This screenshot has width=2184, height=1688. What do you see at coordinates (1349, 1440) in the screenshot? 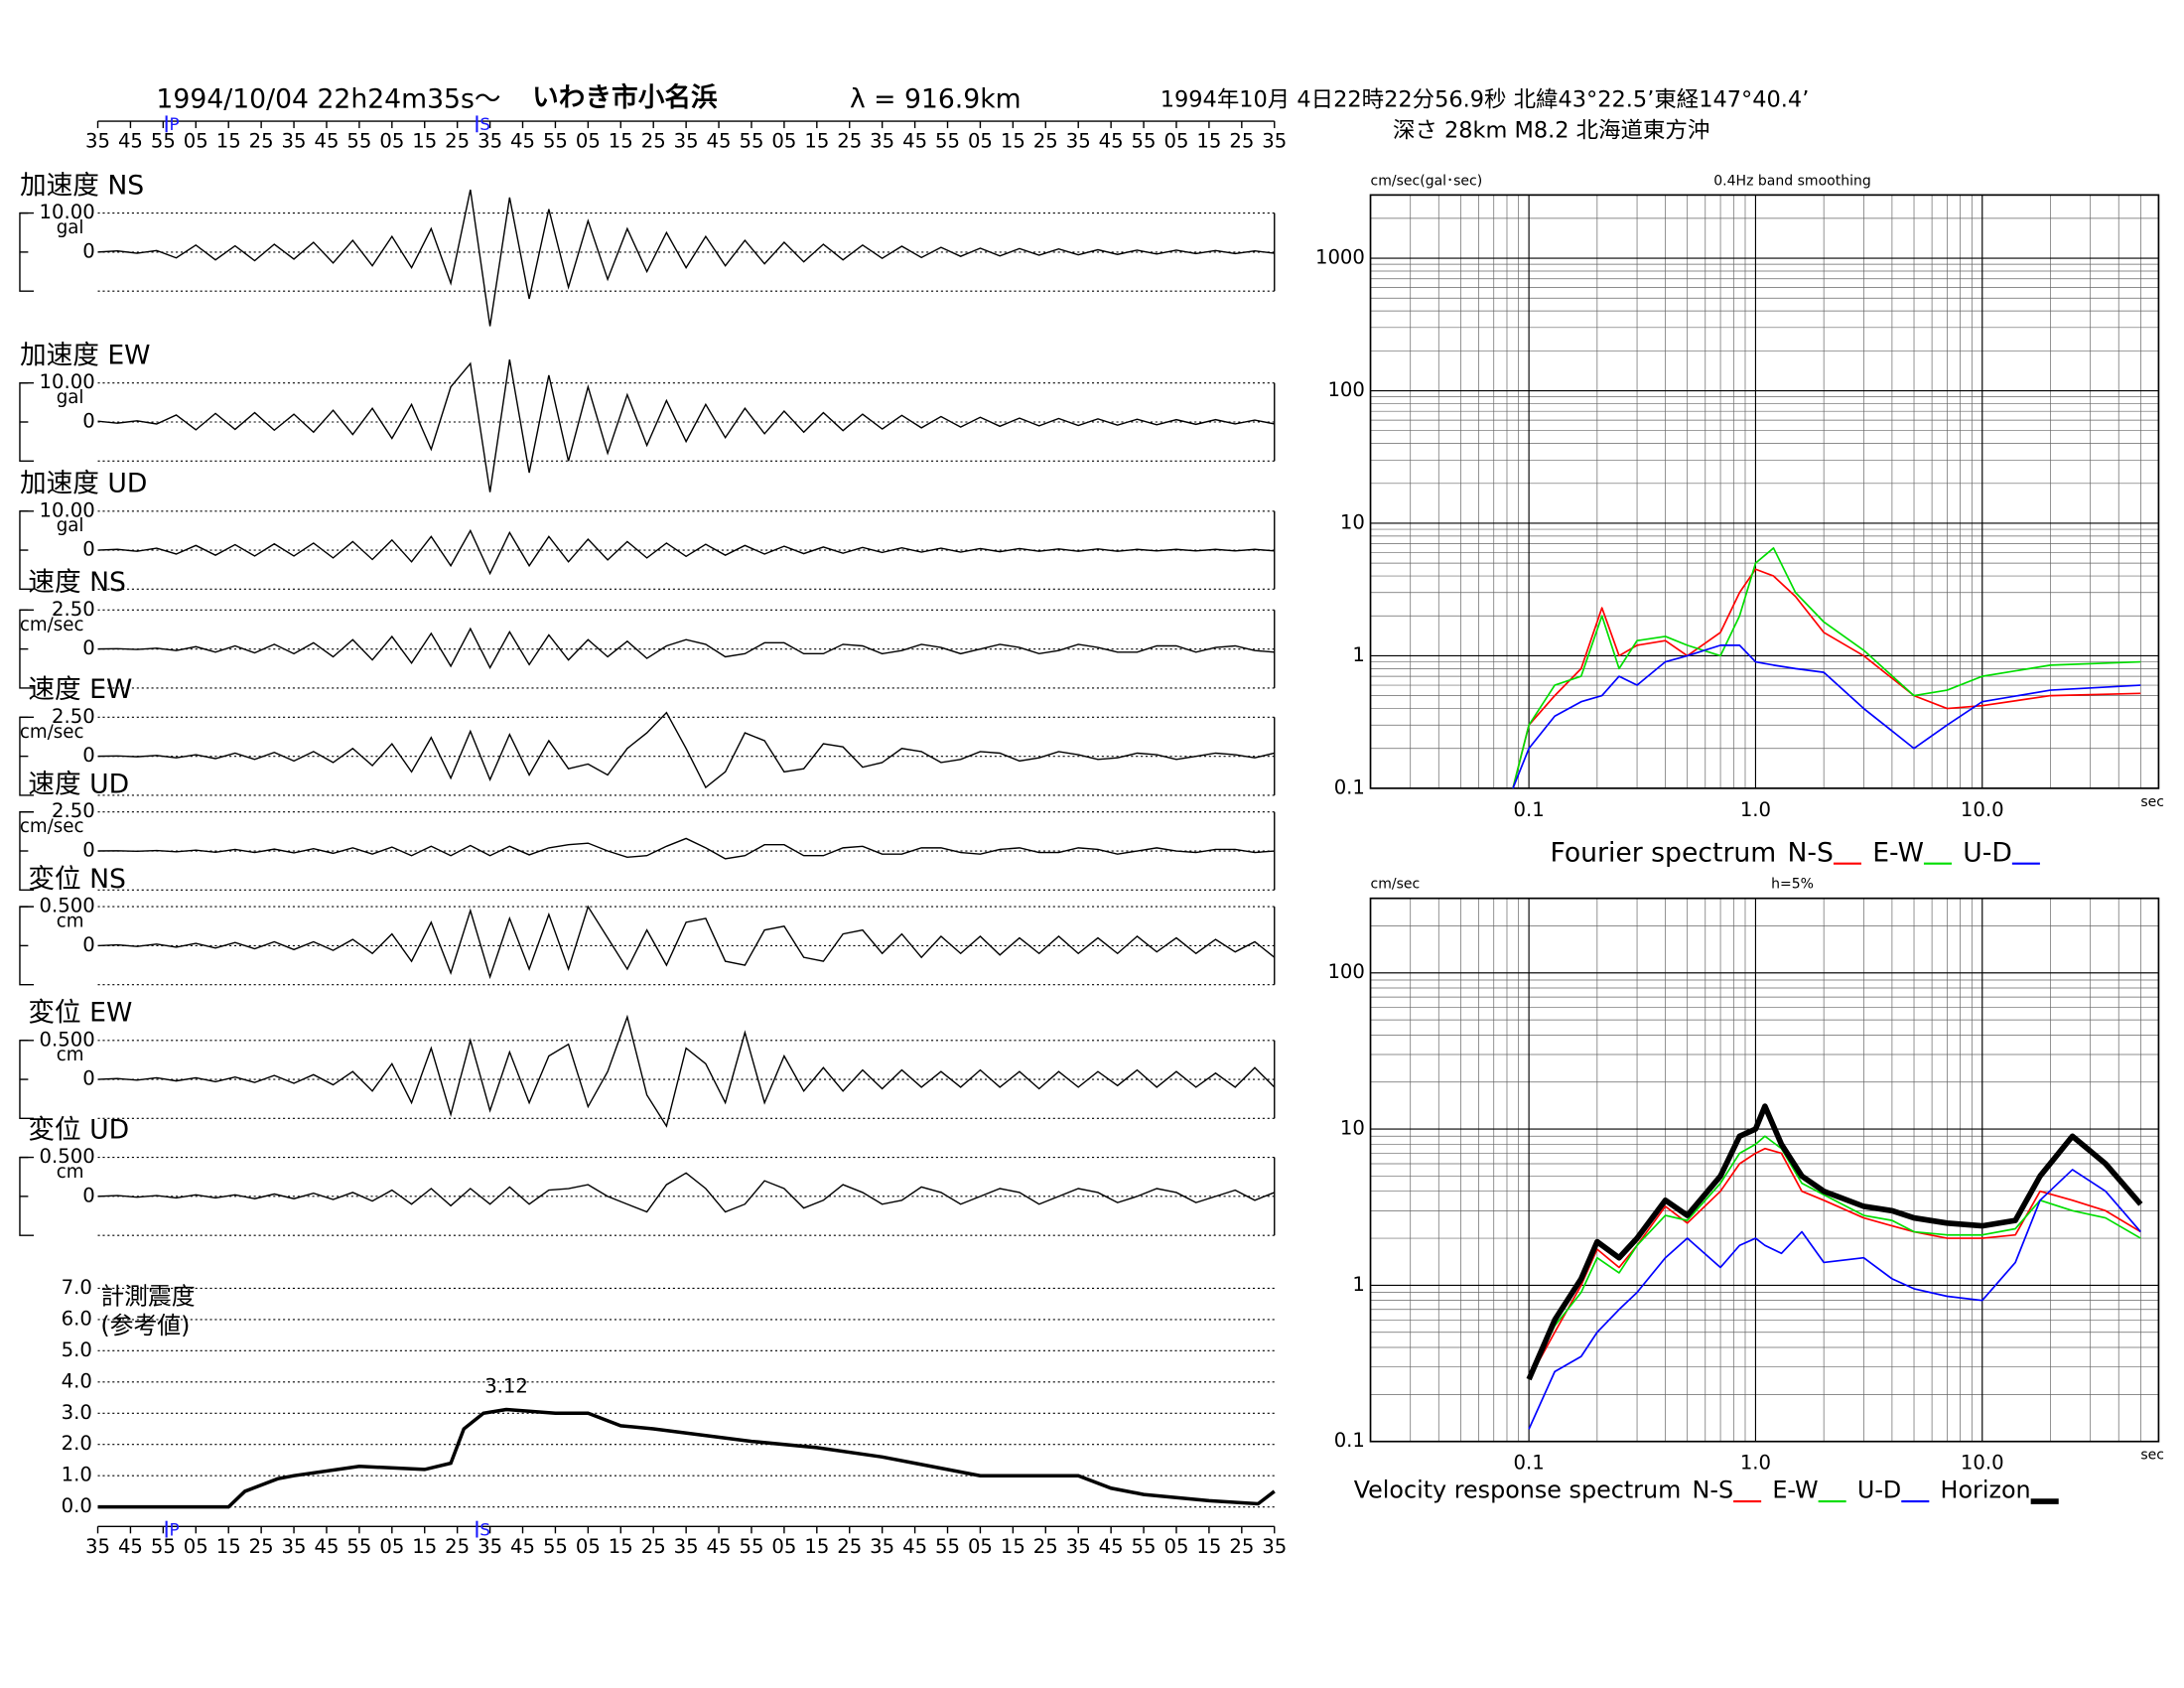
I see `y-tick-label: 0.1` at bounding box center [1349, 1440].